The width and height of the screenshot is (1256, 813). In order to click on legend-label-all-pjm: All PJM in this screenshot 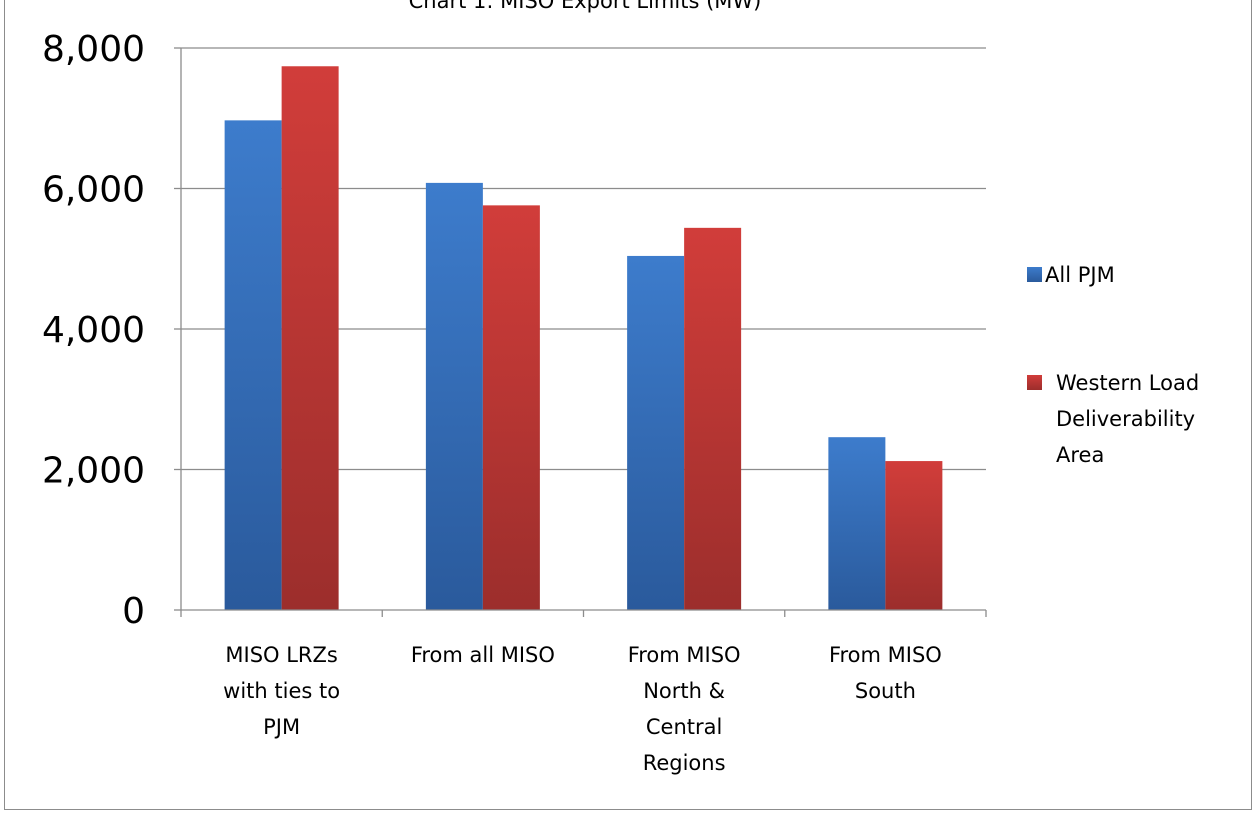, I will do `click(1080, 275)`.